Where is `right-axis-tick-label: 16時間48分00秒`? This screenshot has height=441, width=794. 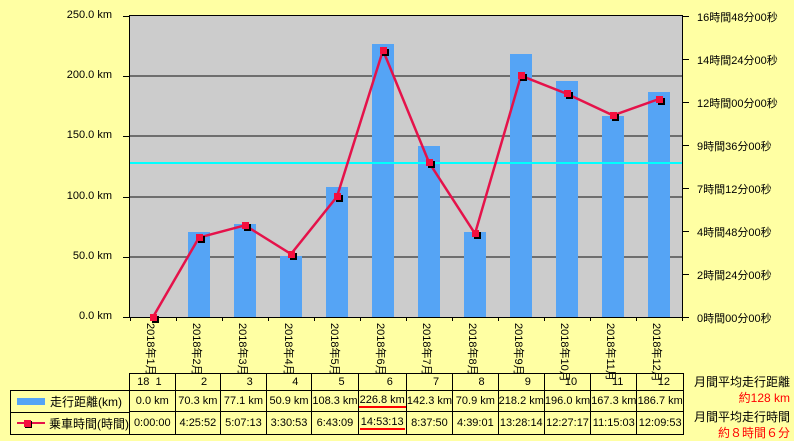 right-axis-tick-label: 16時間48分00秒 is located at coordinates (737, 18).